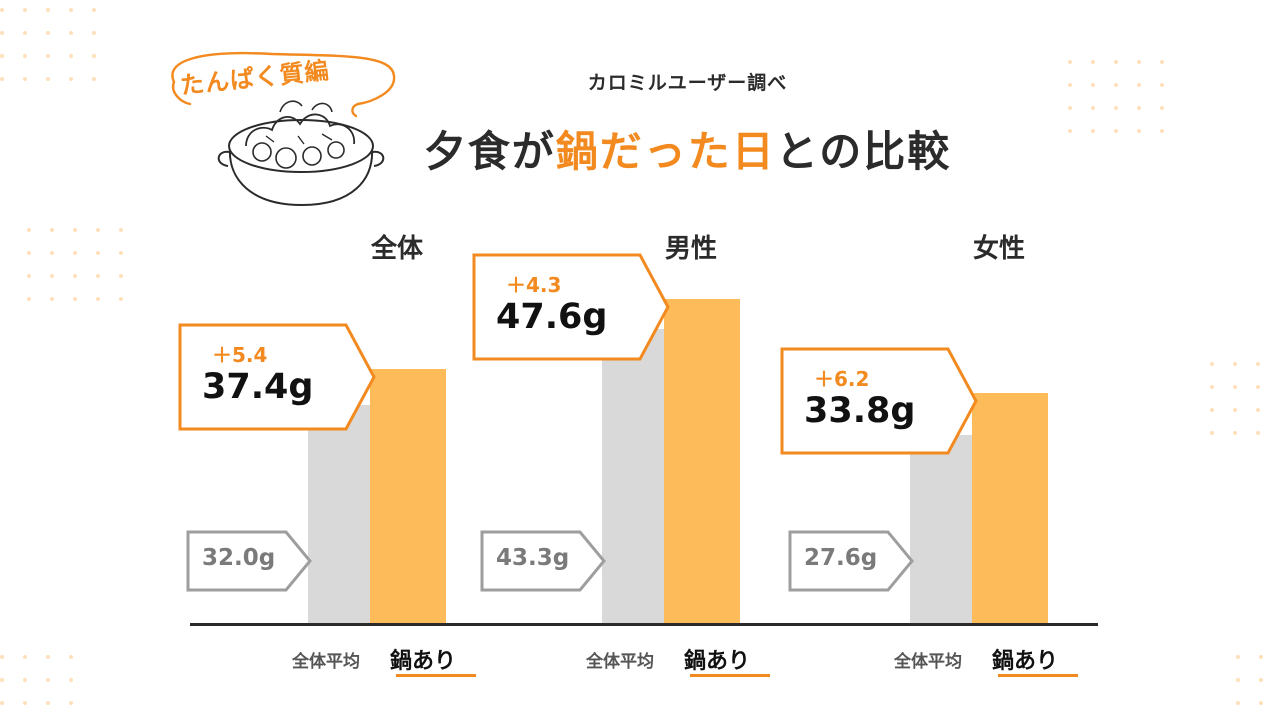 This screenshot has width=1280, height=720. What do you see at coordinates (489, 151) in the screenshot?
I see `title-pre: 夕食が` at bounding box center [489, 151].